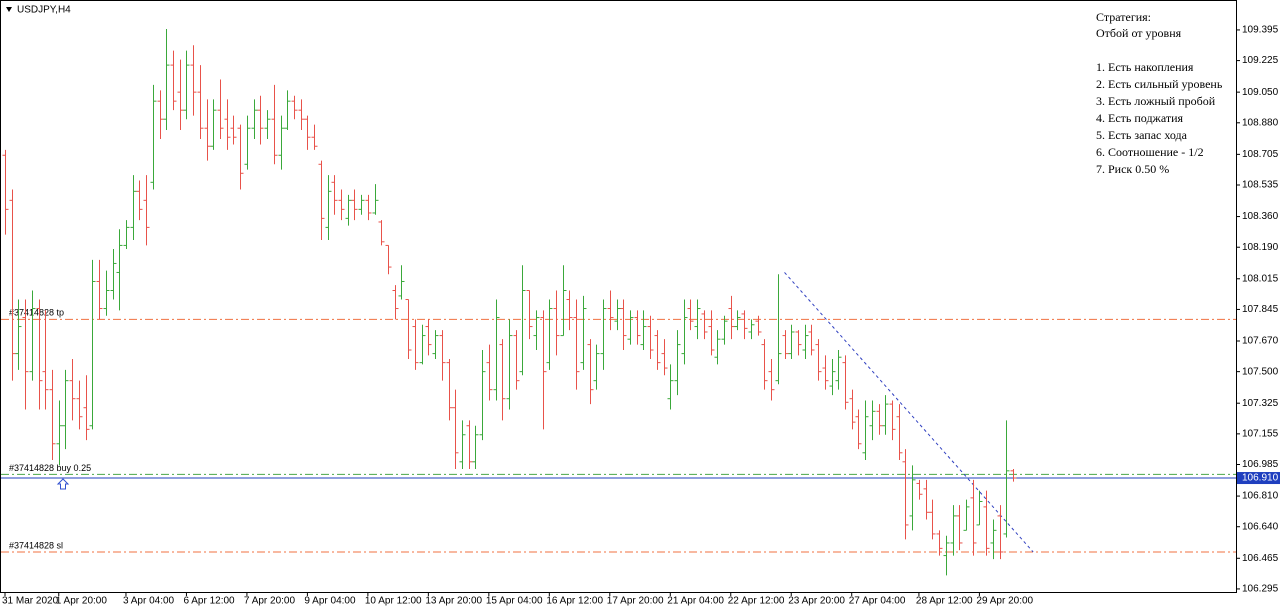 The image size is (1280, 611). What do you see at coordinates (393, 601) in the screenshot?
I see `x-tick-label: 10 Apr 12:00` at bounding box center [393, 601].